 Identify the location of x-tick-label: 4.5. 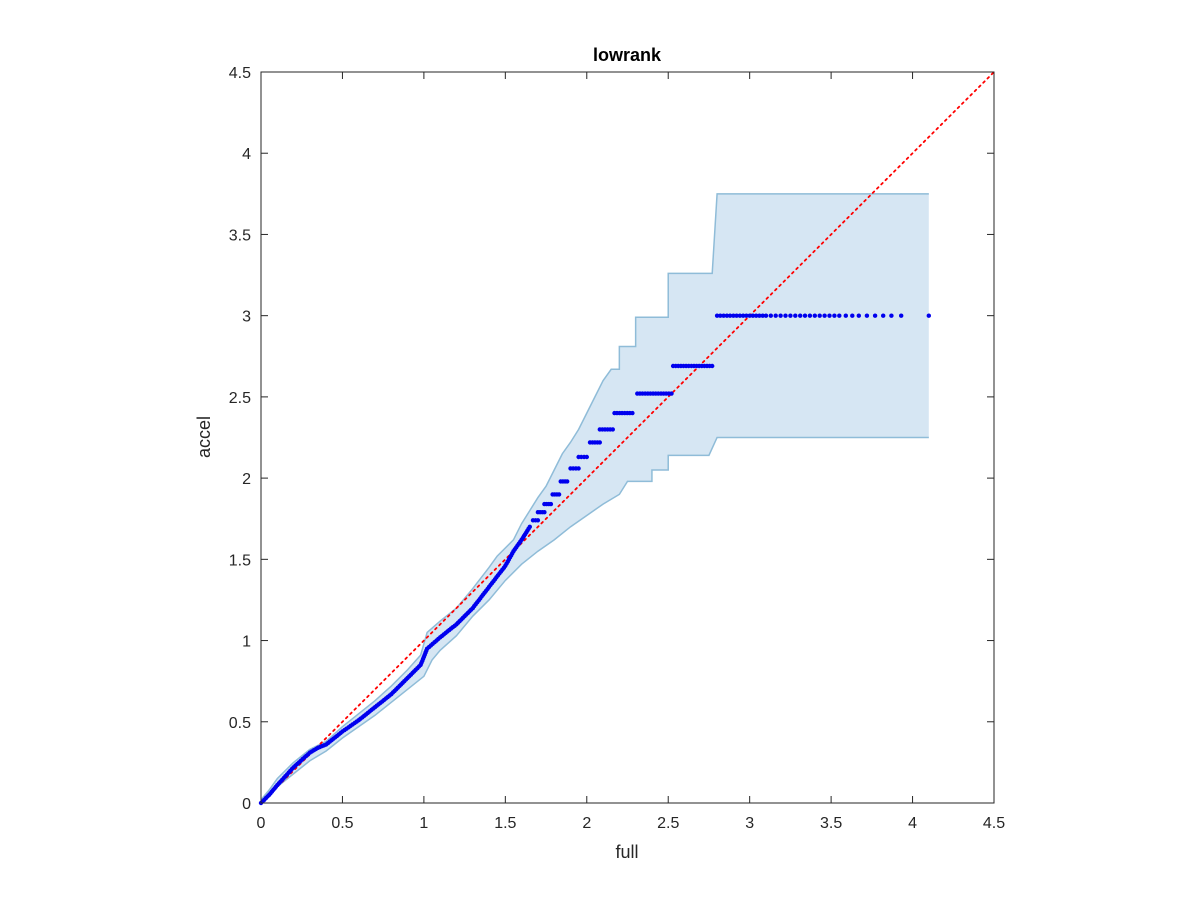
(994, 823).